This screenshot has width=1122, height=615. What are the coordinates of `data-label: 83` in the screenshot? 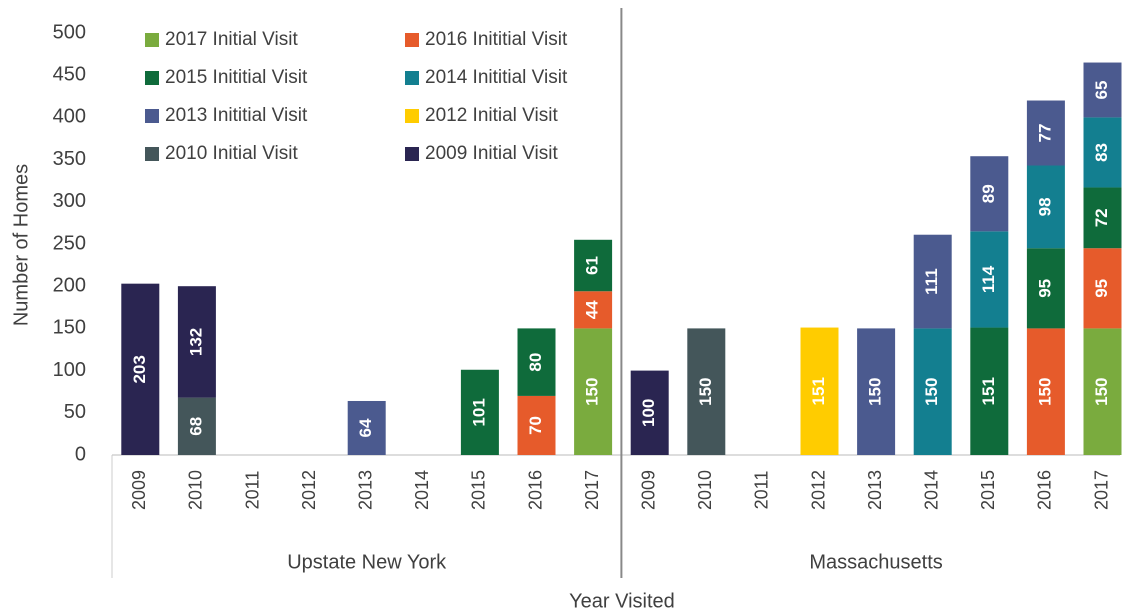 It's located at (1101, 152).